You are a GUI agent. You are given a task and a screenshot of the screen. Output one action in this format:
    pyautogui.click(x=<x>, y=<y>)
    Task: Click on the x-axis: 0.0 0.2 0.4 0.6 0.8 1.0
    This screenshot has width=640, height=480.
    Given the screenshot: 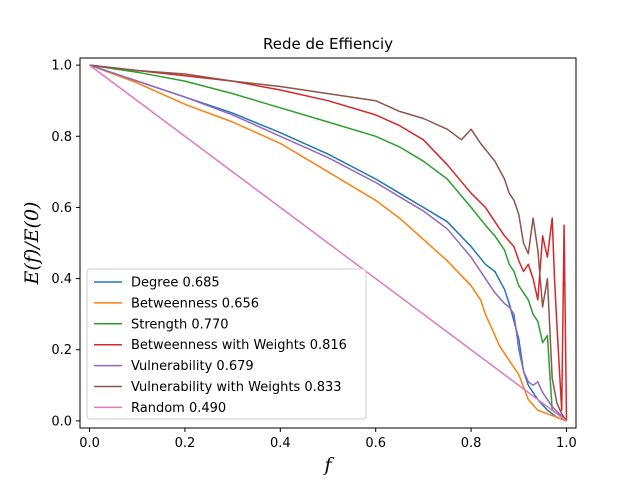 What is the action you would take?
    pyautogui.click(x=328, y=439)
    